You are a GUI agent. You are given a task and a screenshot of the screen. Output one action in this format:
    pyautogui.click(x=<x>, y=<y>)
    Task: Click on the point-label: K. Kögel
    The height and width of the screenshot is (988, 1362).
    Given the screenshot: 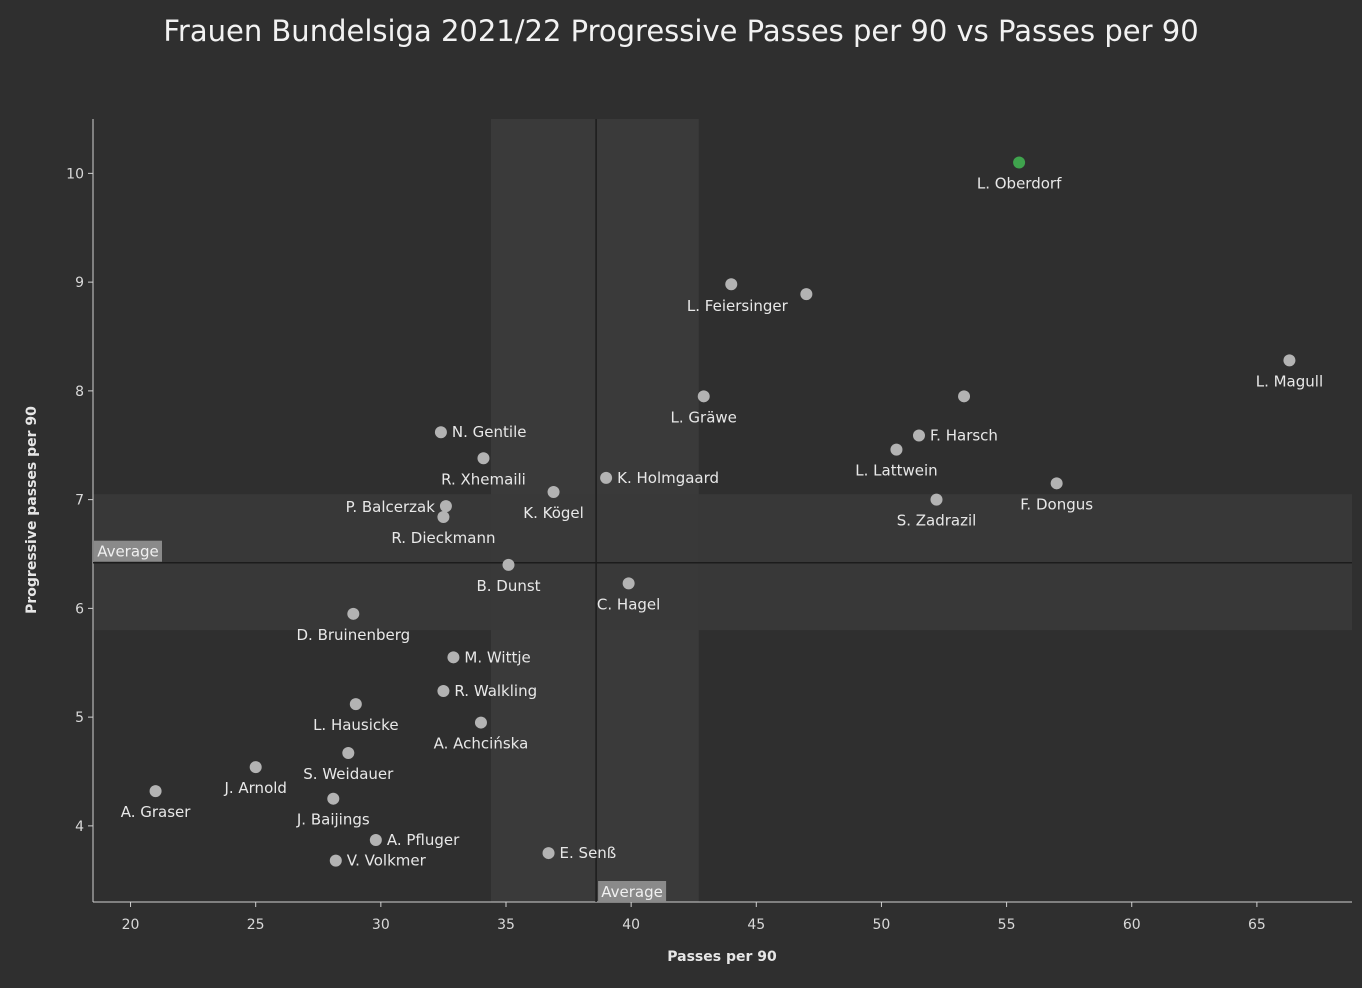 What is the action you would take?
    pyautogui.click(x=553, y=513)
    